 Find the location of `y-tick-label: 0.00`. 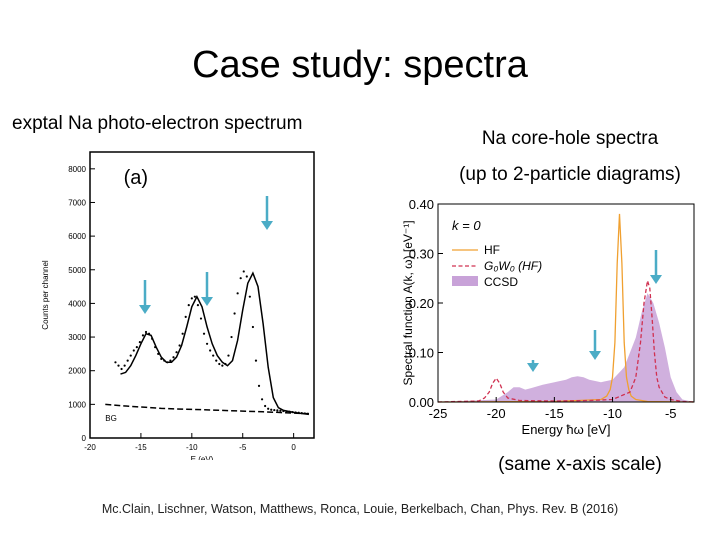

y-tick-label: 0.00 is located at coordinates (421, 402).